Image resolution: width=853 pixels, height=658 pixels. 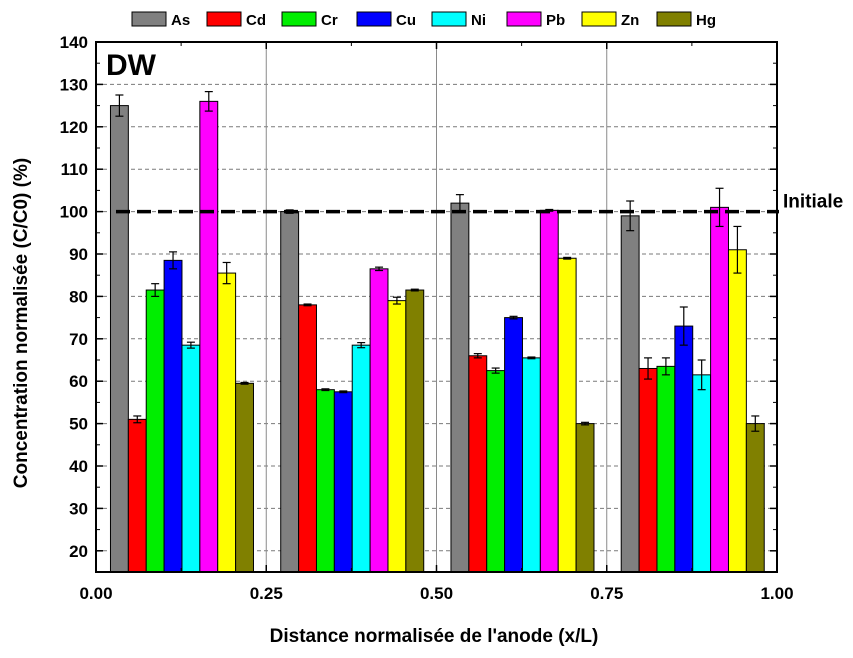 What do you see at coordinates (74, 42) in the screenshot?
I see `y-tick-label: 140` at bounding box center [74, 42].